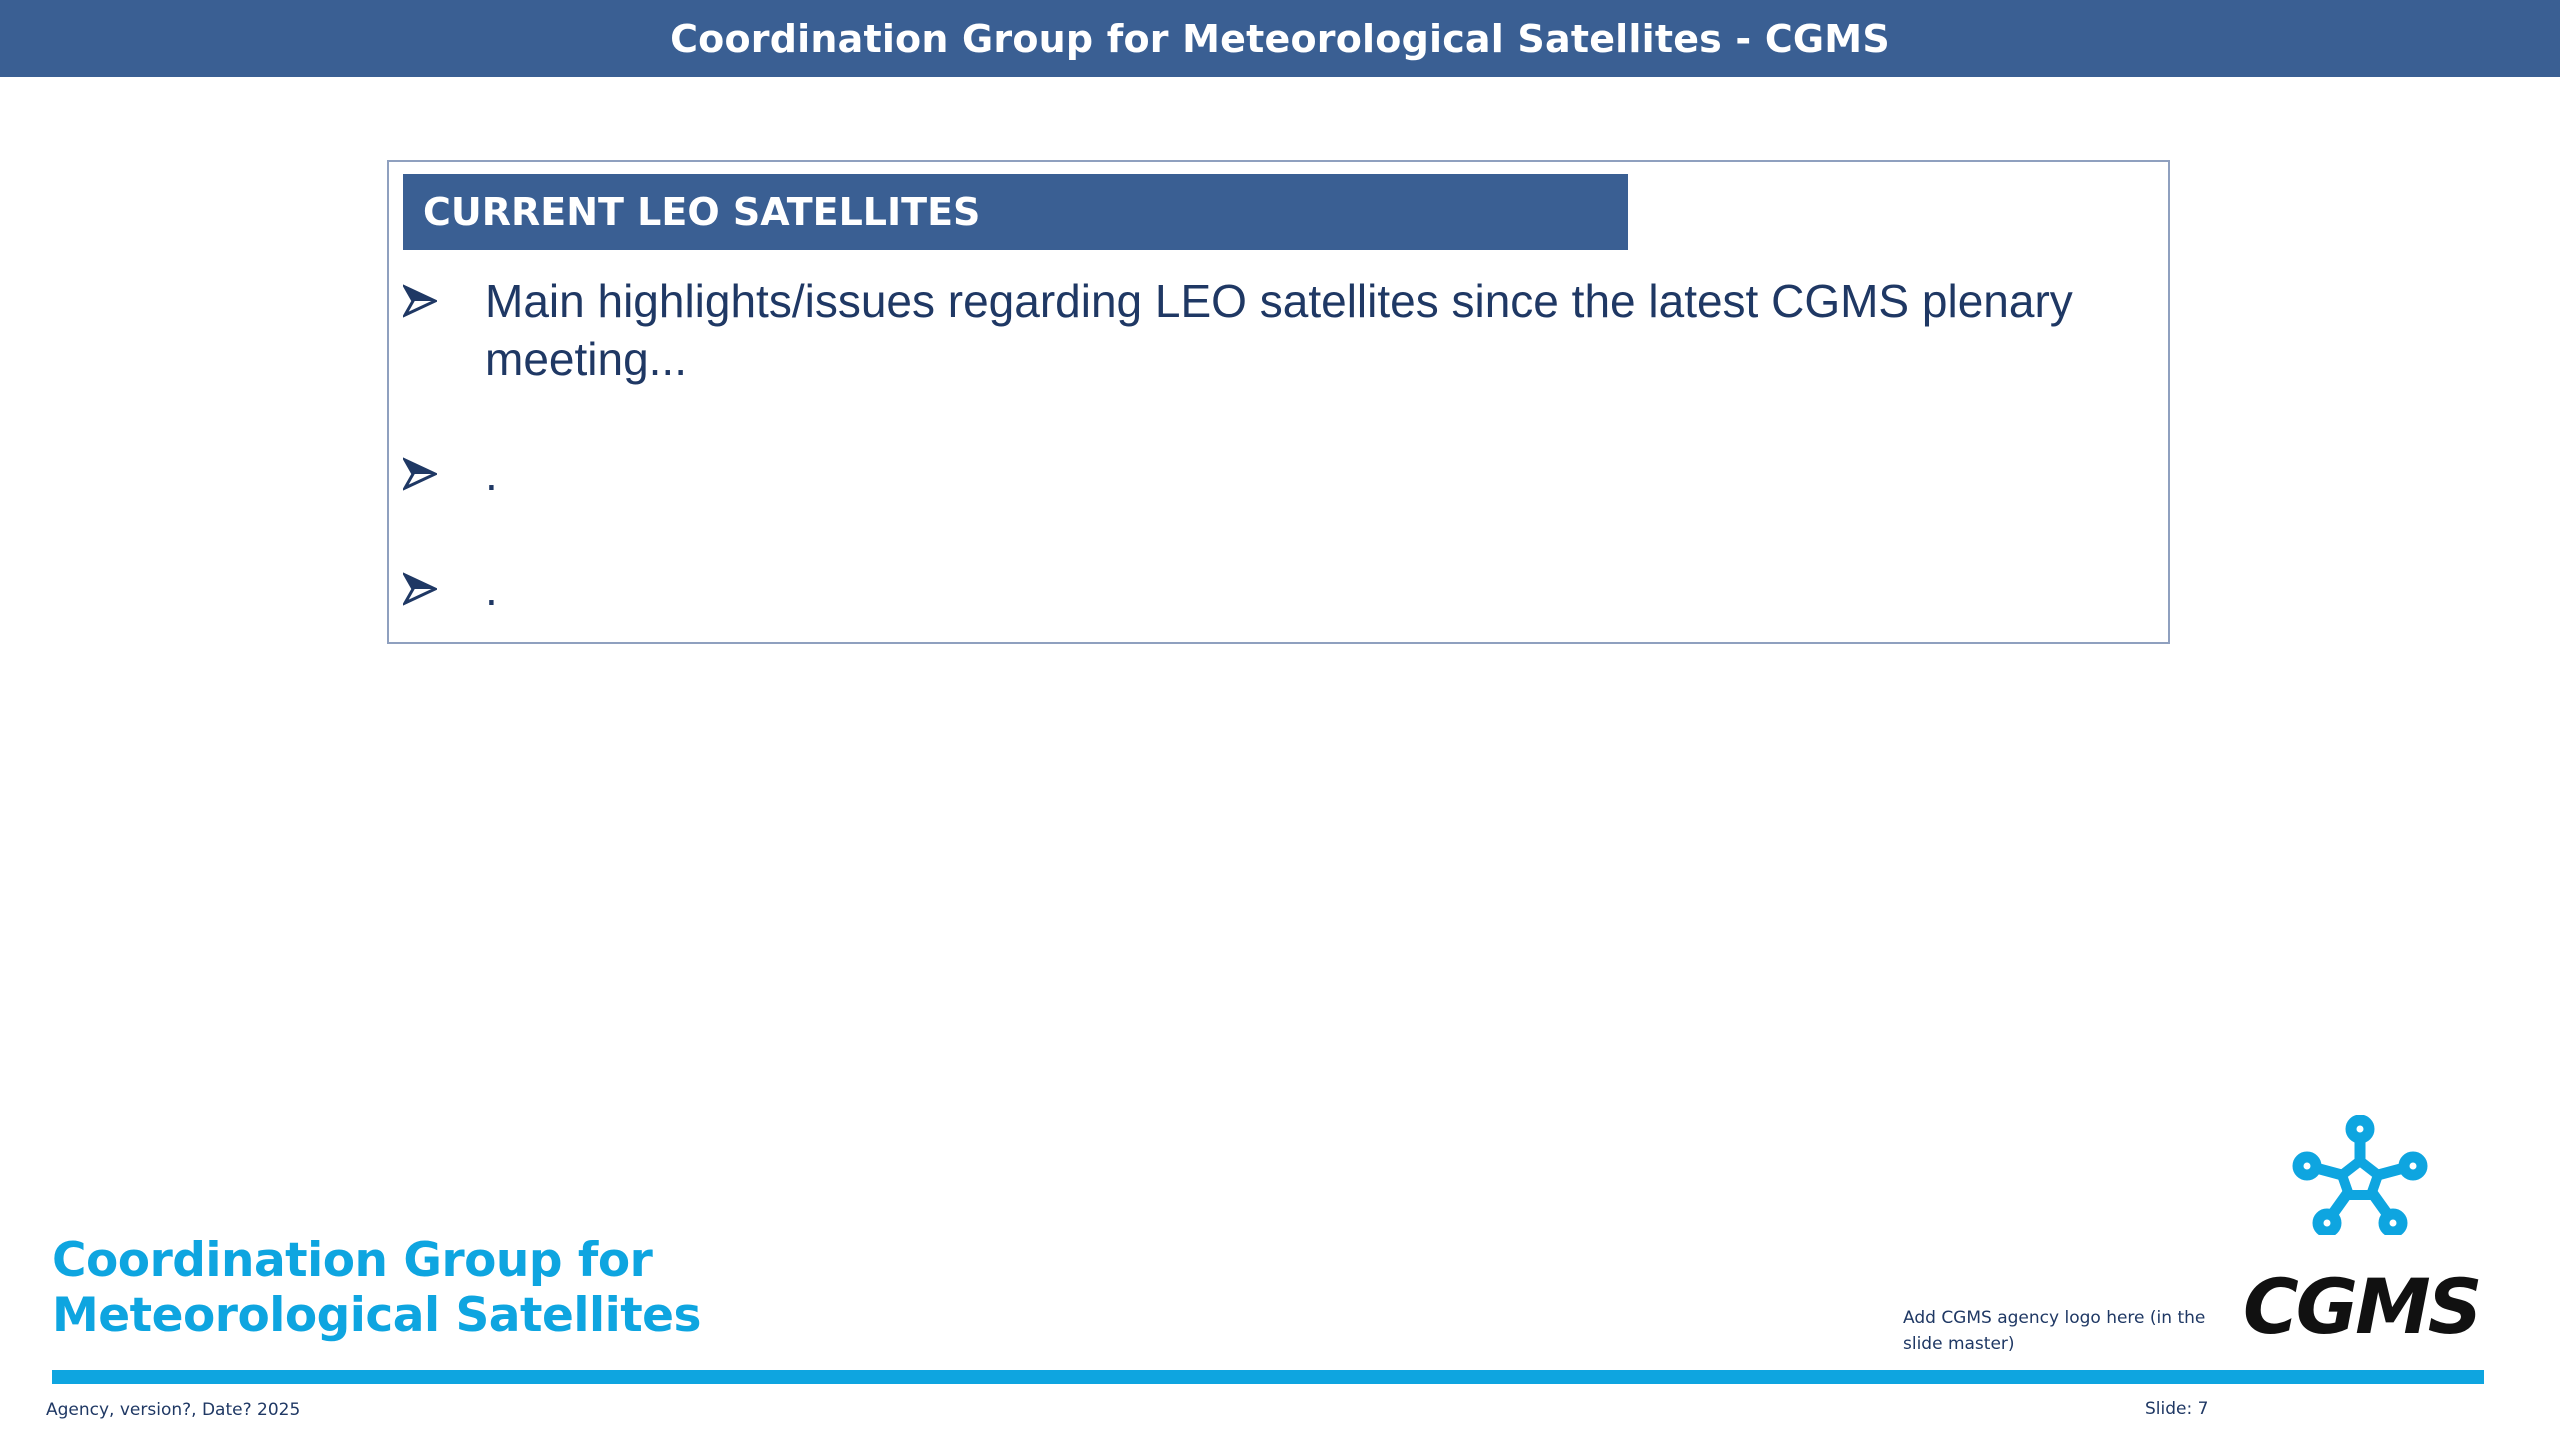 The image size is (2560, 1440). What do you see at coordinates (377, 1315) in the screenshot?
I see `footer-brand-line2: Meteorological Satellites` at bounding box center [377, 1315].